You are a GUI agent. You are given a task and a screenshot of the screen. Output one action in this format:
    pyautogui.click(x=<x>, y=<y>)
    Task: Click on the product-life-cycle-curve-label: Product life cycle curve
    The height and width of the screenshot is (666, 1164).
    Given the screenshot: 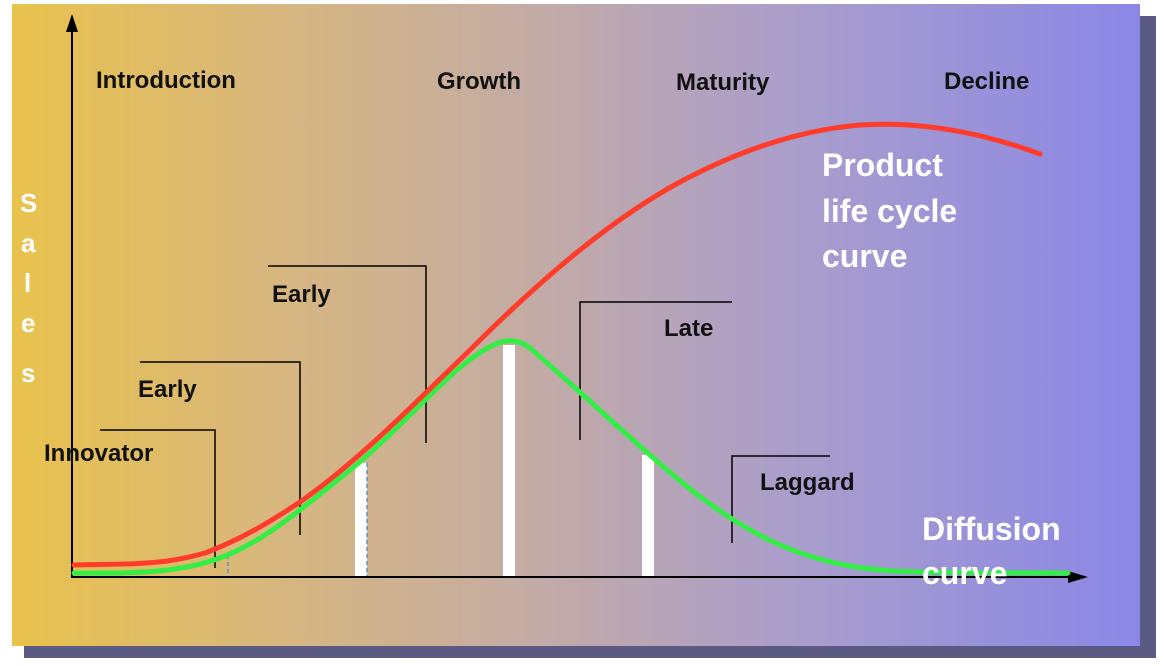 What is the action you would take?
    pyautogui.click(x=889, y=210)
    